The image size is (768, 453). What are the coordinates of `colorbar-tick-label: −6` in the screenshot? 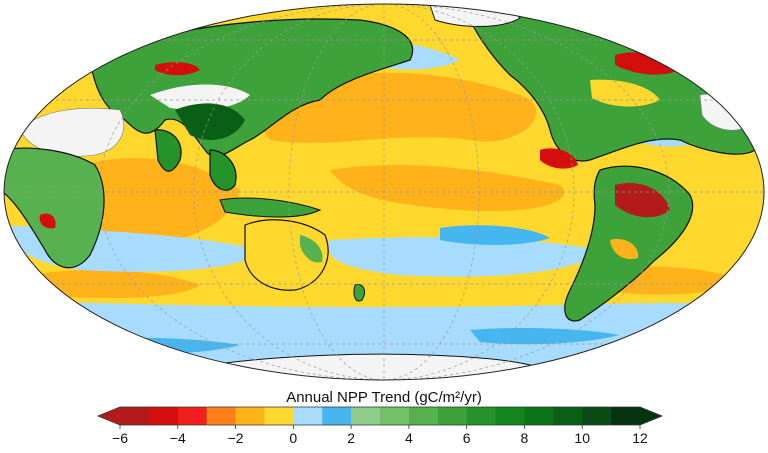 It's located at (120, 438).